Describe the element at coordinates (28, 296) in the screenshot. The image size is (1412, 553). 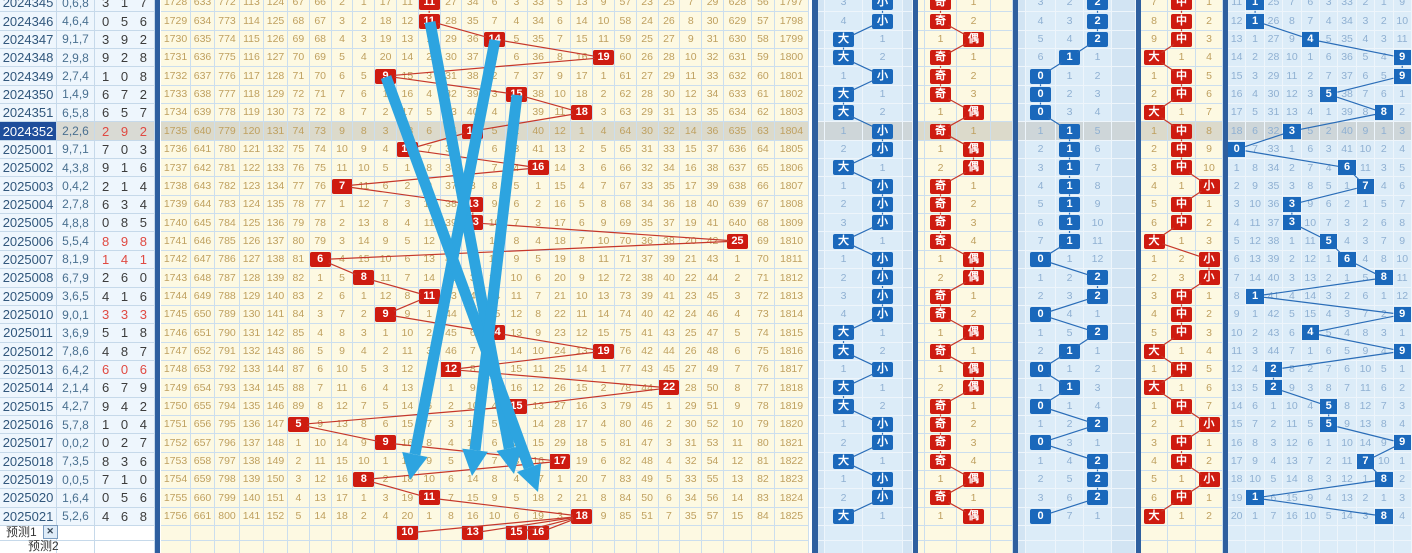
I see `period-cell: 2025009` at that location.